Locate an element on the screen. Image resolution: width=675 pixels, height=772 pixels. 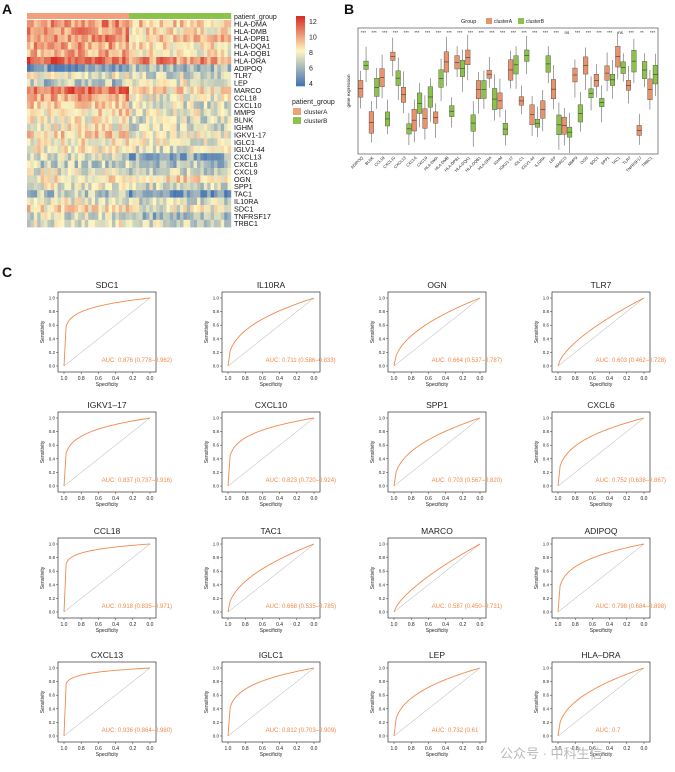
roc-y-tick-label: 0.8 is located at coordinates (52, 681).